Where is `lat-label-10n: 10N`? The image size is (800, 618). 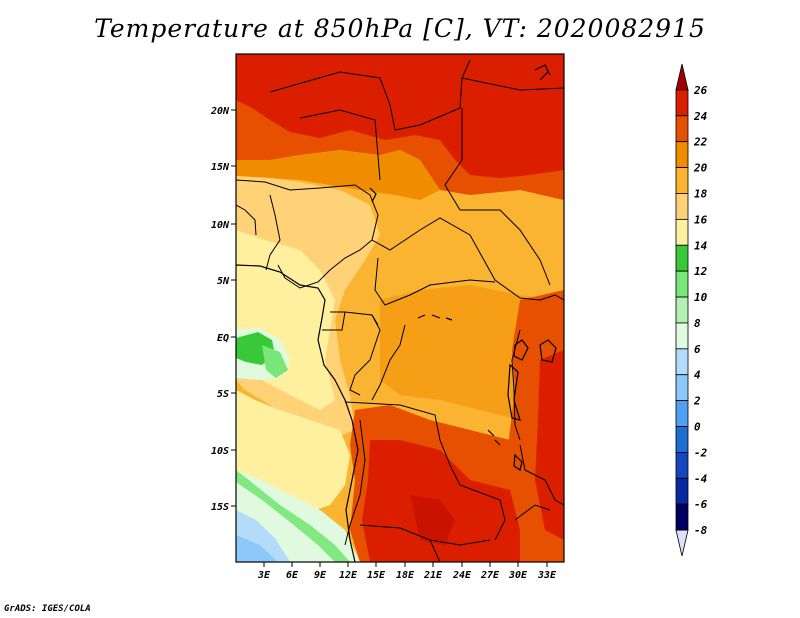 lat-label-10n: 10N is located at coordinates (220, 225).